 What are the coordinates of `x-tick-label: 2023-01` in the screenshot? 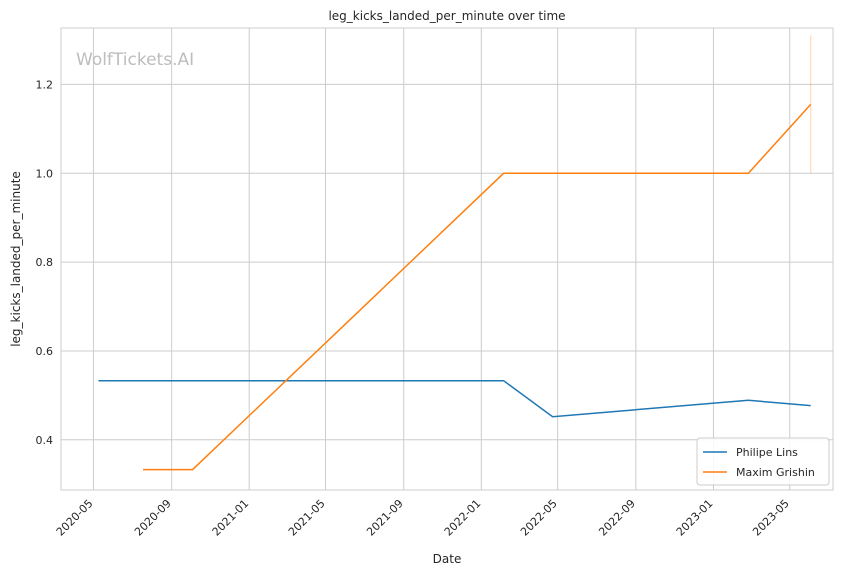 It's located at (695, 518).